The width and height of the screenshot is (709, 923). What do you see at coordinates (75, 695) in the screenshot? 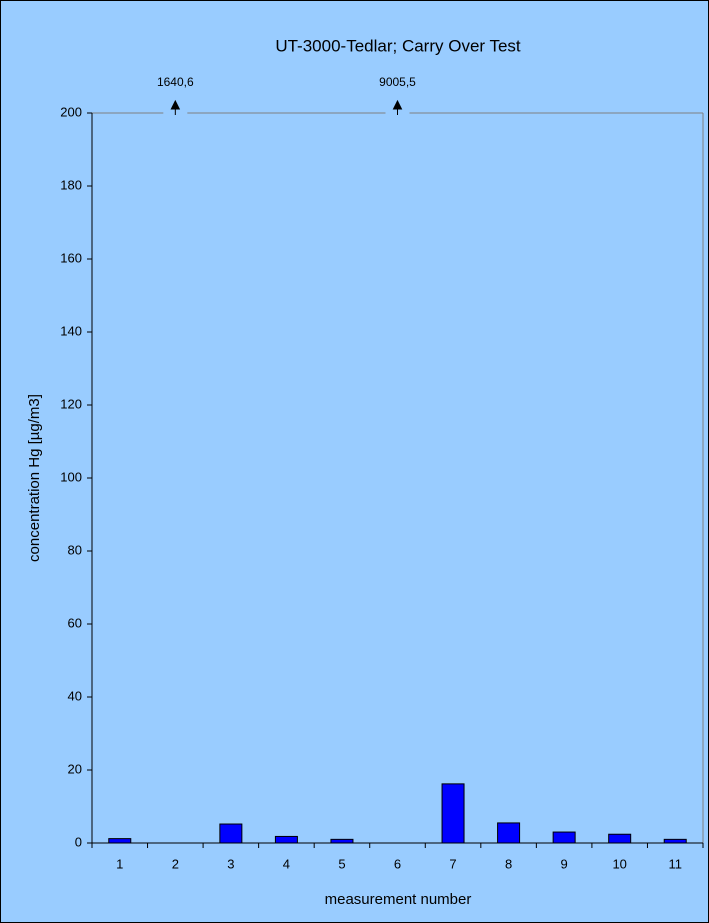
I see `y-tick-label: 40` at bounding box center [75, 695].